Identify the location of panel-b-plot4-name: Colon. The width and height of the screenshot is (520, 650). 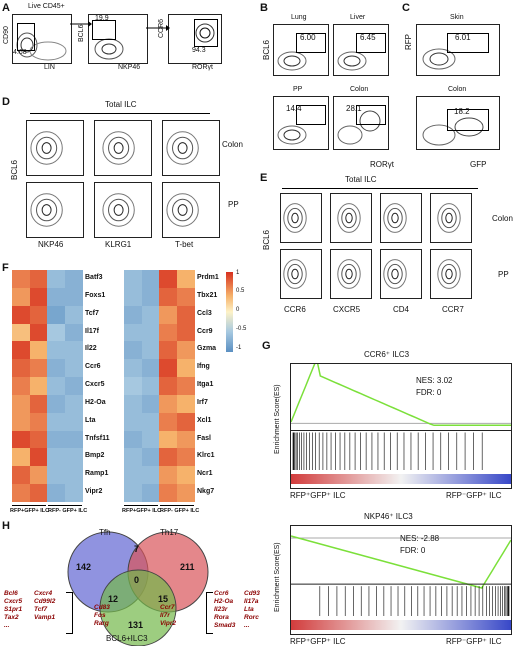
(359, 89).